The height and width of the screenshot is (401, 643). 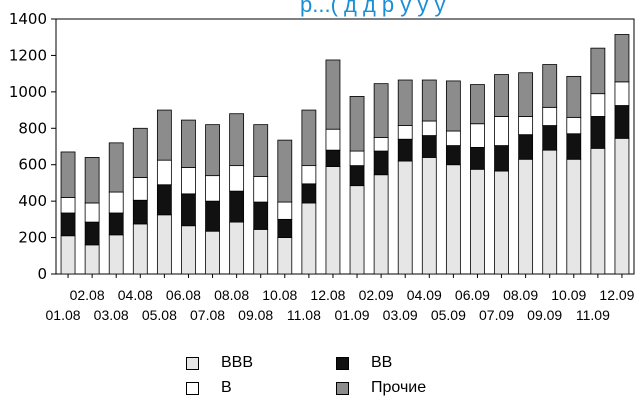 What do you see at coordinates (568, 295) in the screenshot?
I see `x-tick-label: 10.09` at bounding box center [568, 295].